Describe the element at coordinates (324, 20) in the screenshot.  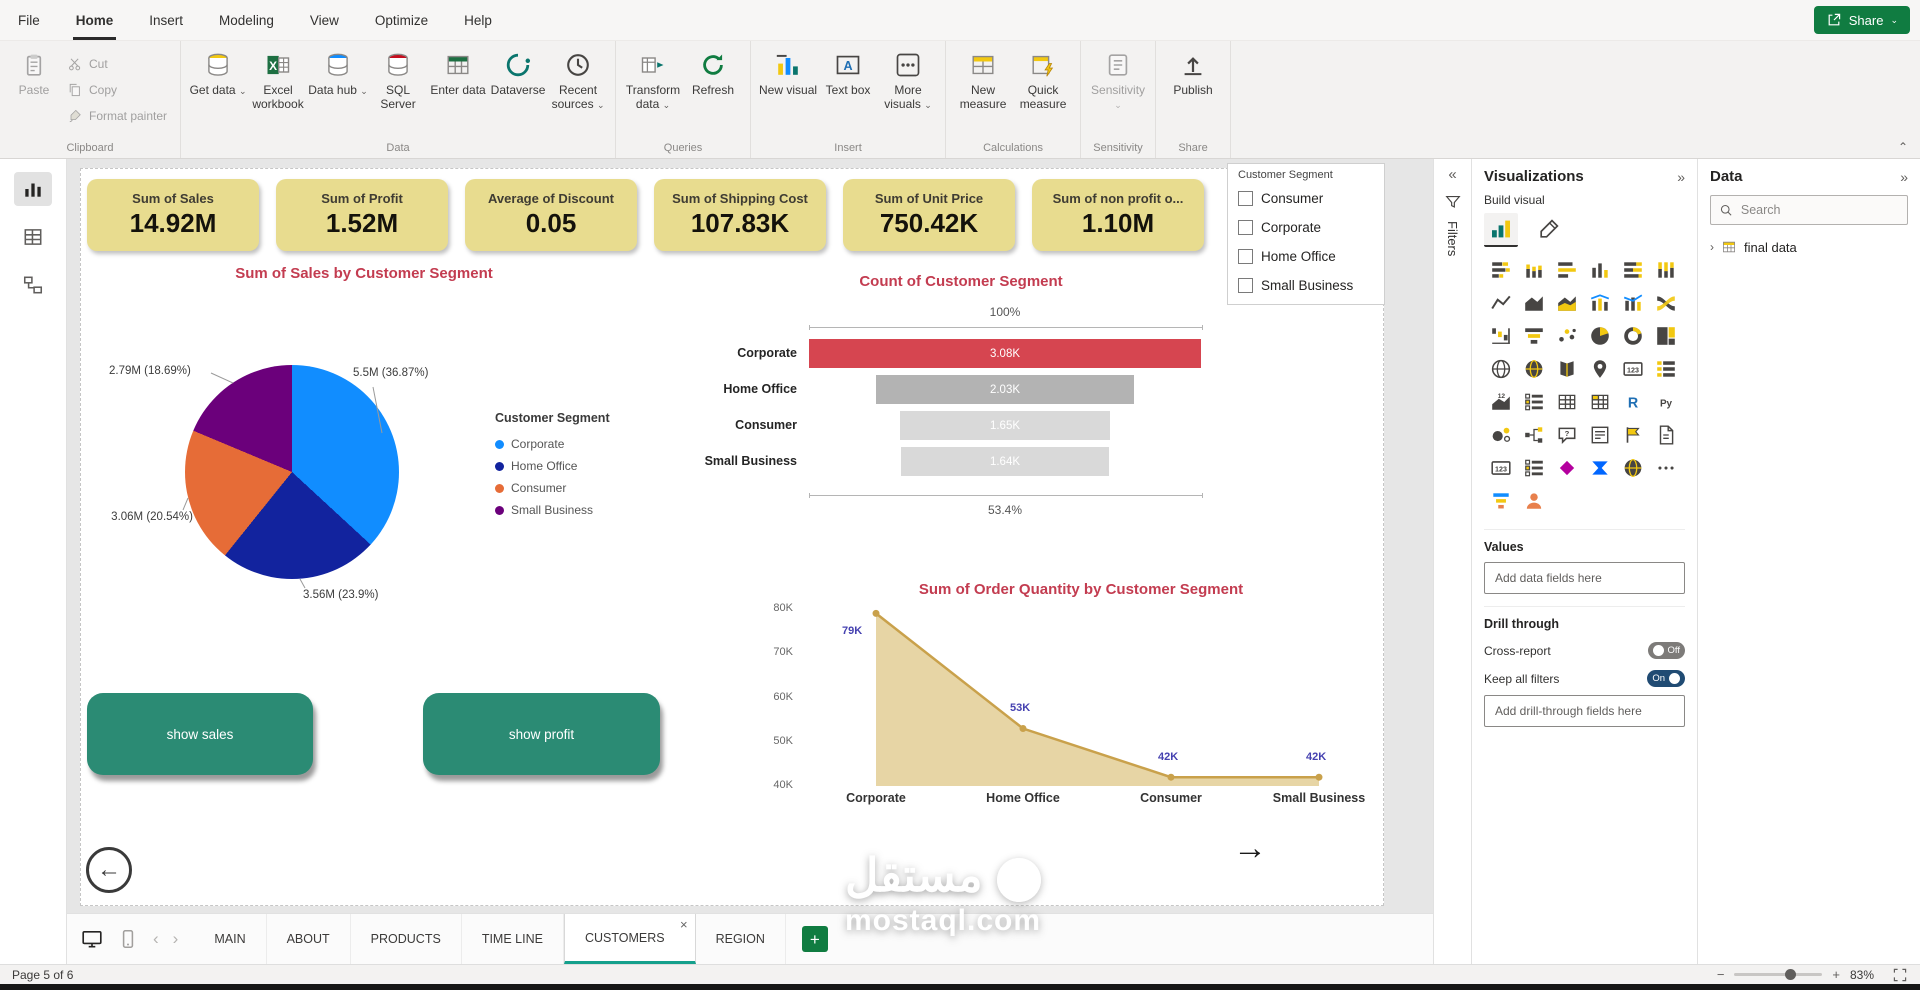
I see `menu-tab: View` at that location.